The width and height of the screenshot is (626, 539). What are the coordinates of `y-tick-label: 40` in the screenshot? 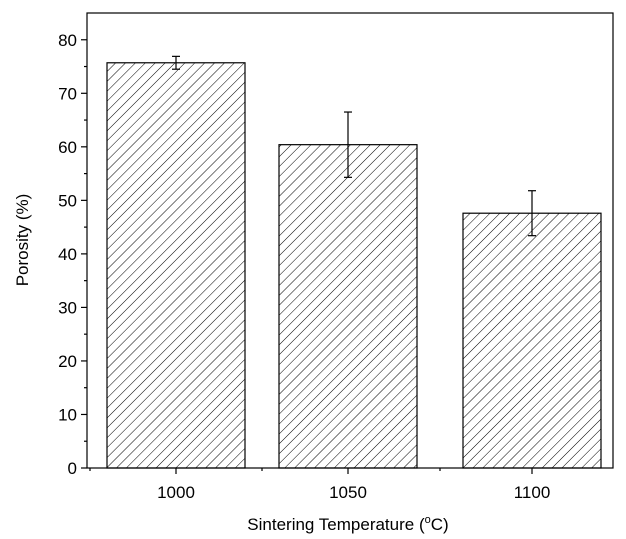 It's located at (67, 254).